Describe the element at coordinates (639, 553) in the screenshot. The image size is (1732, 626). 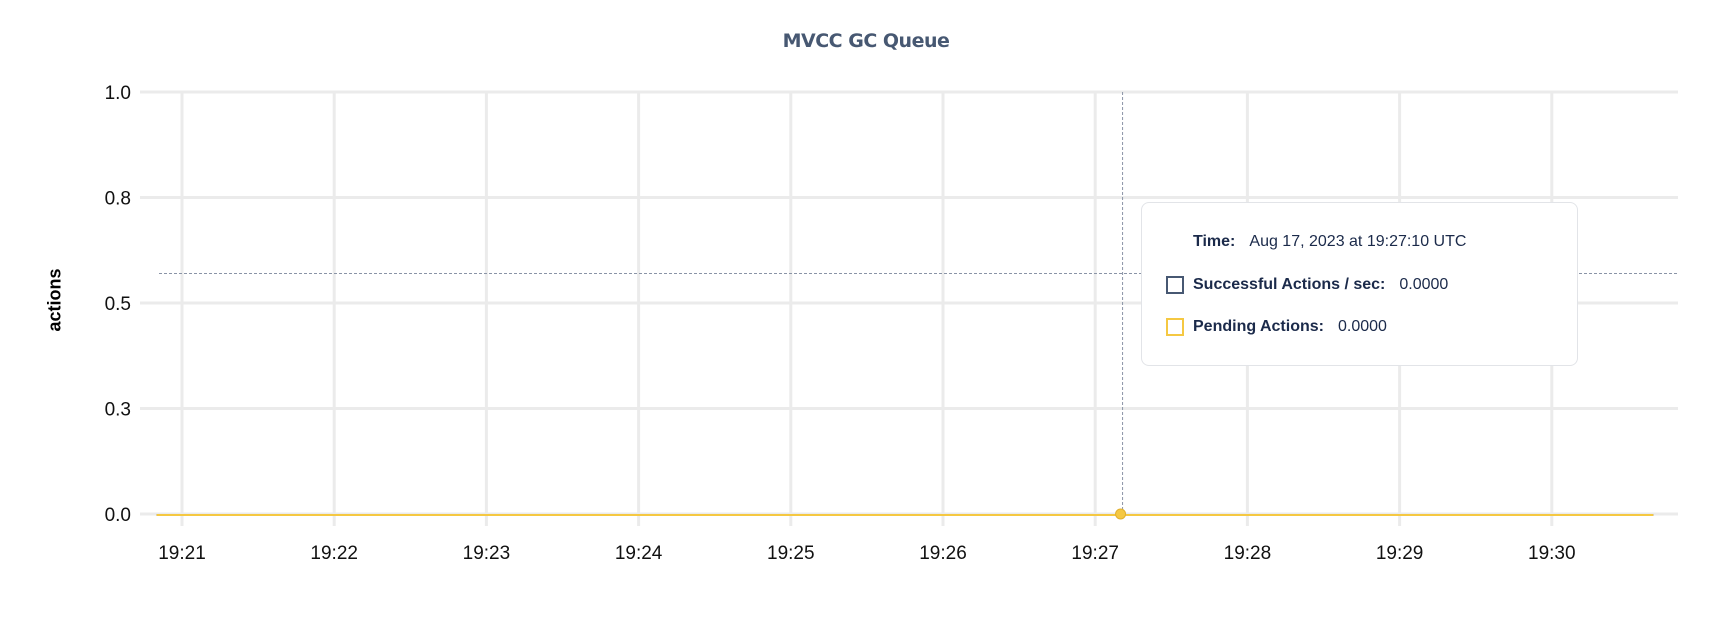
I see `x-tick-label: 19:24` at that location.